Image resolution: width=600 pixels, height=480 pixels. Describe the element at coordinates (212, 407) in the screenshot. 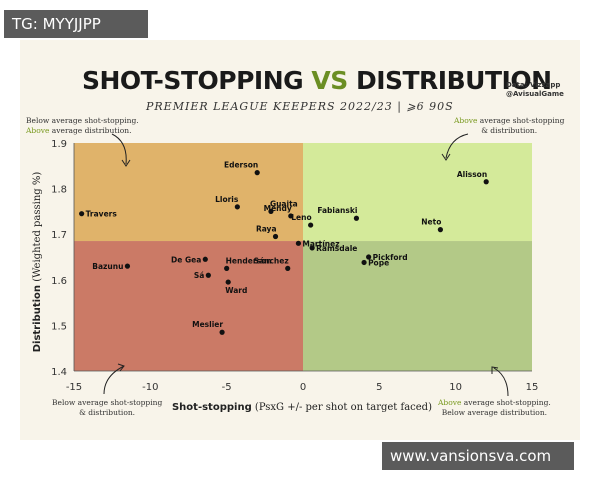

I see `x-axis-label-bold: Shot-stopping` at that location.